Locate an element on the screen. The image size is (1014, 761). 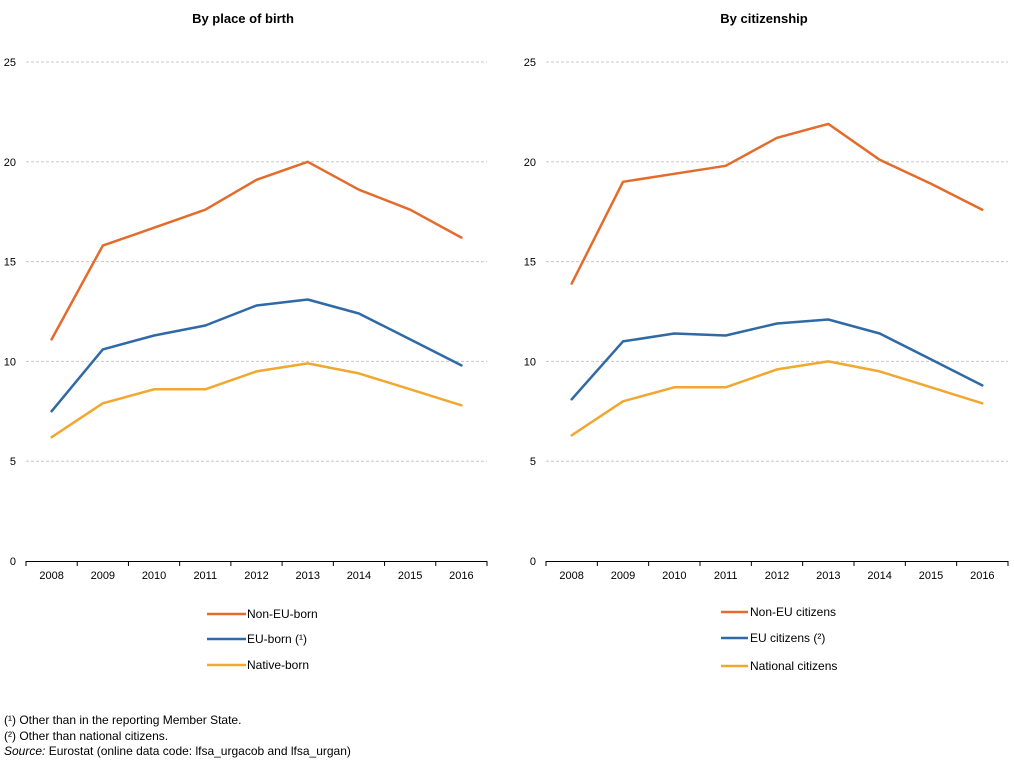
legend-label: National citizens is located at coordinates (793, 666).